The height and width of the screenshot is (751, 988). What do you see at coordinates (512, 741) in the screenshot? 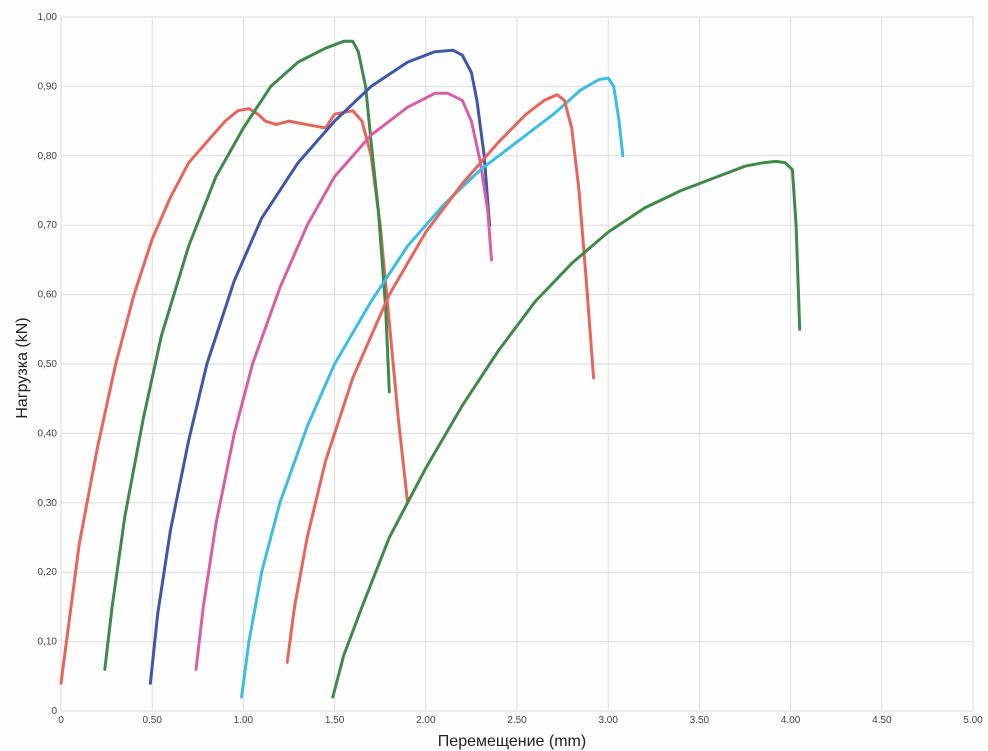
I see `x-axis-title: Перемещение (mm)` at bounding box center [512, 741].